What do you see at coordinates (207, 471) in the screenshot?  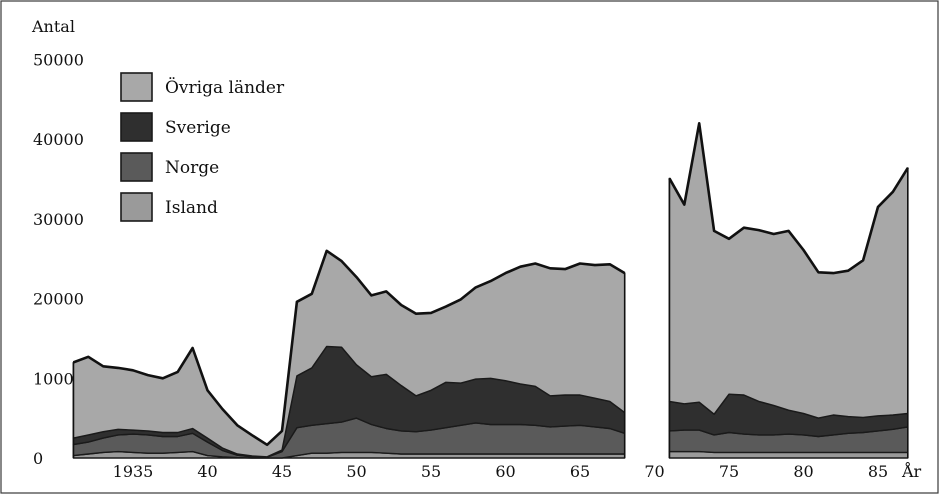 I see `x-tick-label: 40` at bounding box center [207, 471].